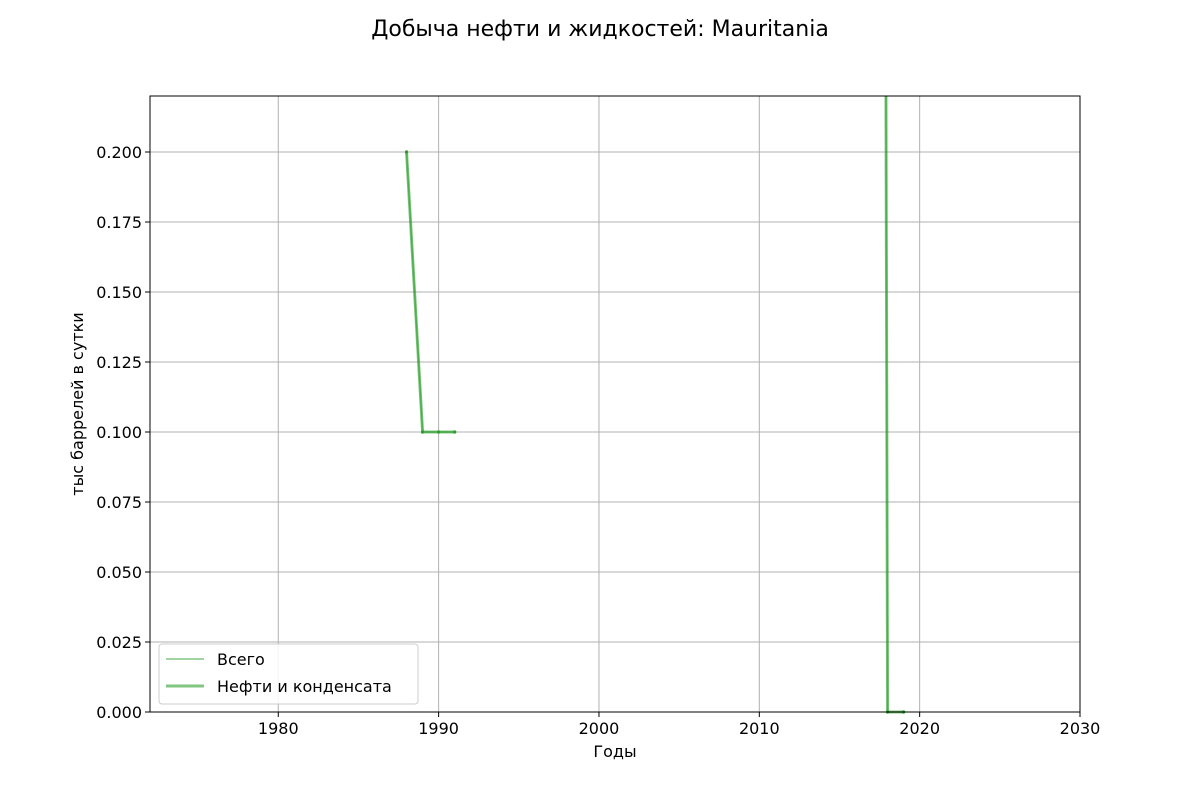 The image size is (1200, 800). What do you see at coordinates (119, 152) in the screenshot?
I see `y-tick-label: 0.200` at bounding box center [119, 152].